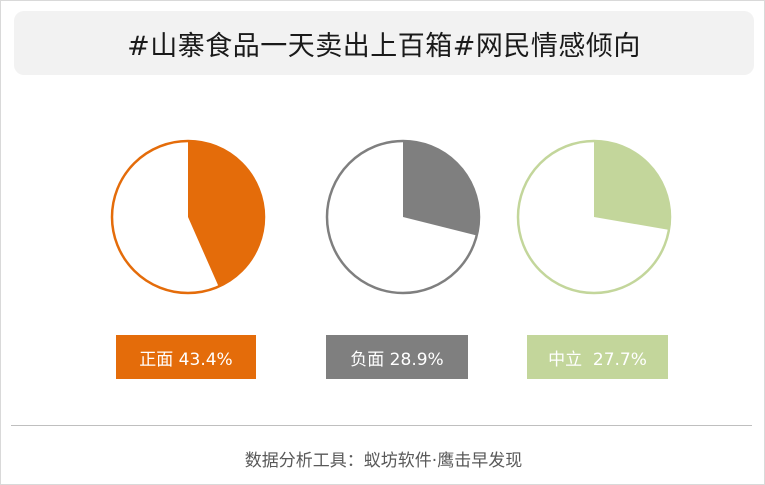 This screenshot has width=765, height=485. What do you see at coordinates (632, 185) in the screenshot?
I see `pie-neutral-slice` at bounding box center [632, 185].